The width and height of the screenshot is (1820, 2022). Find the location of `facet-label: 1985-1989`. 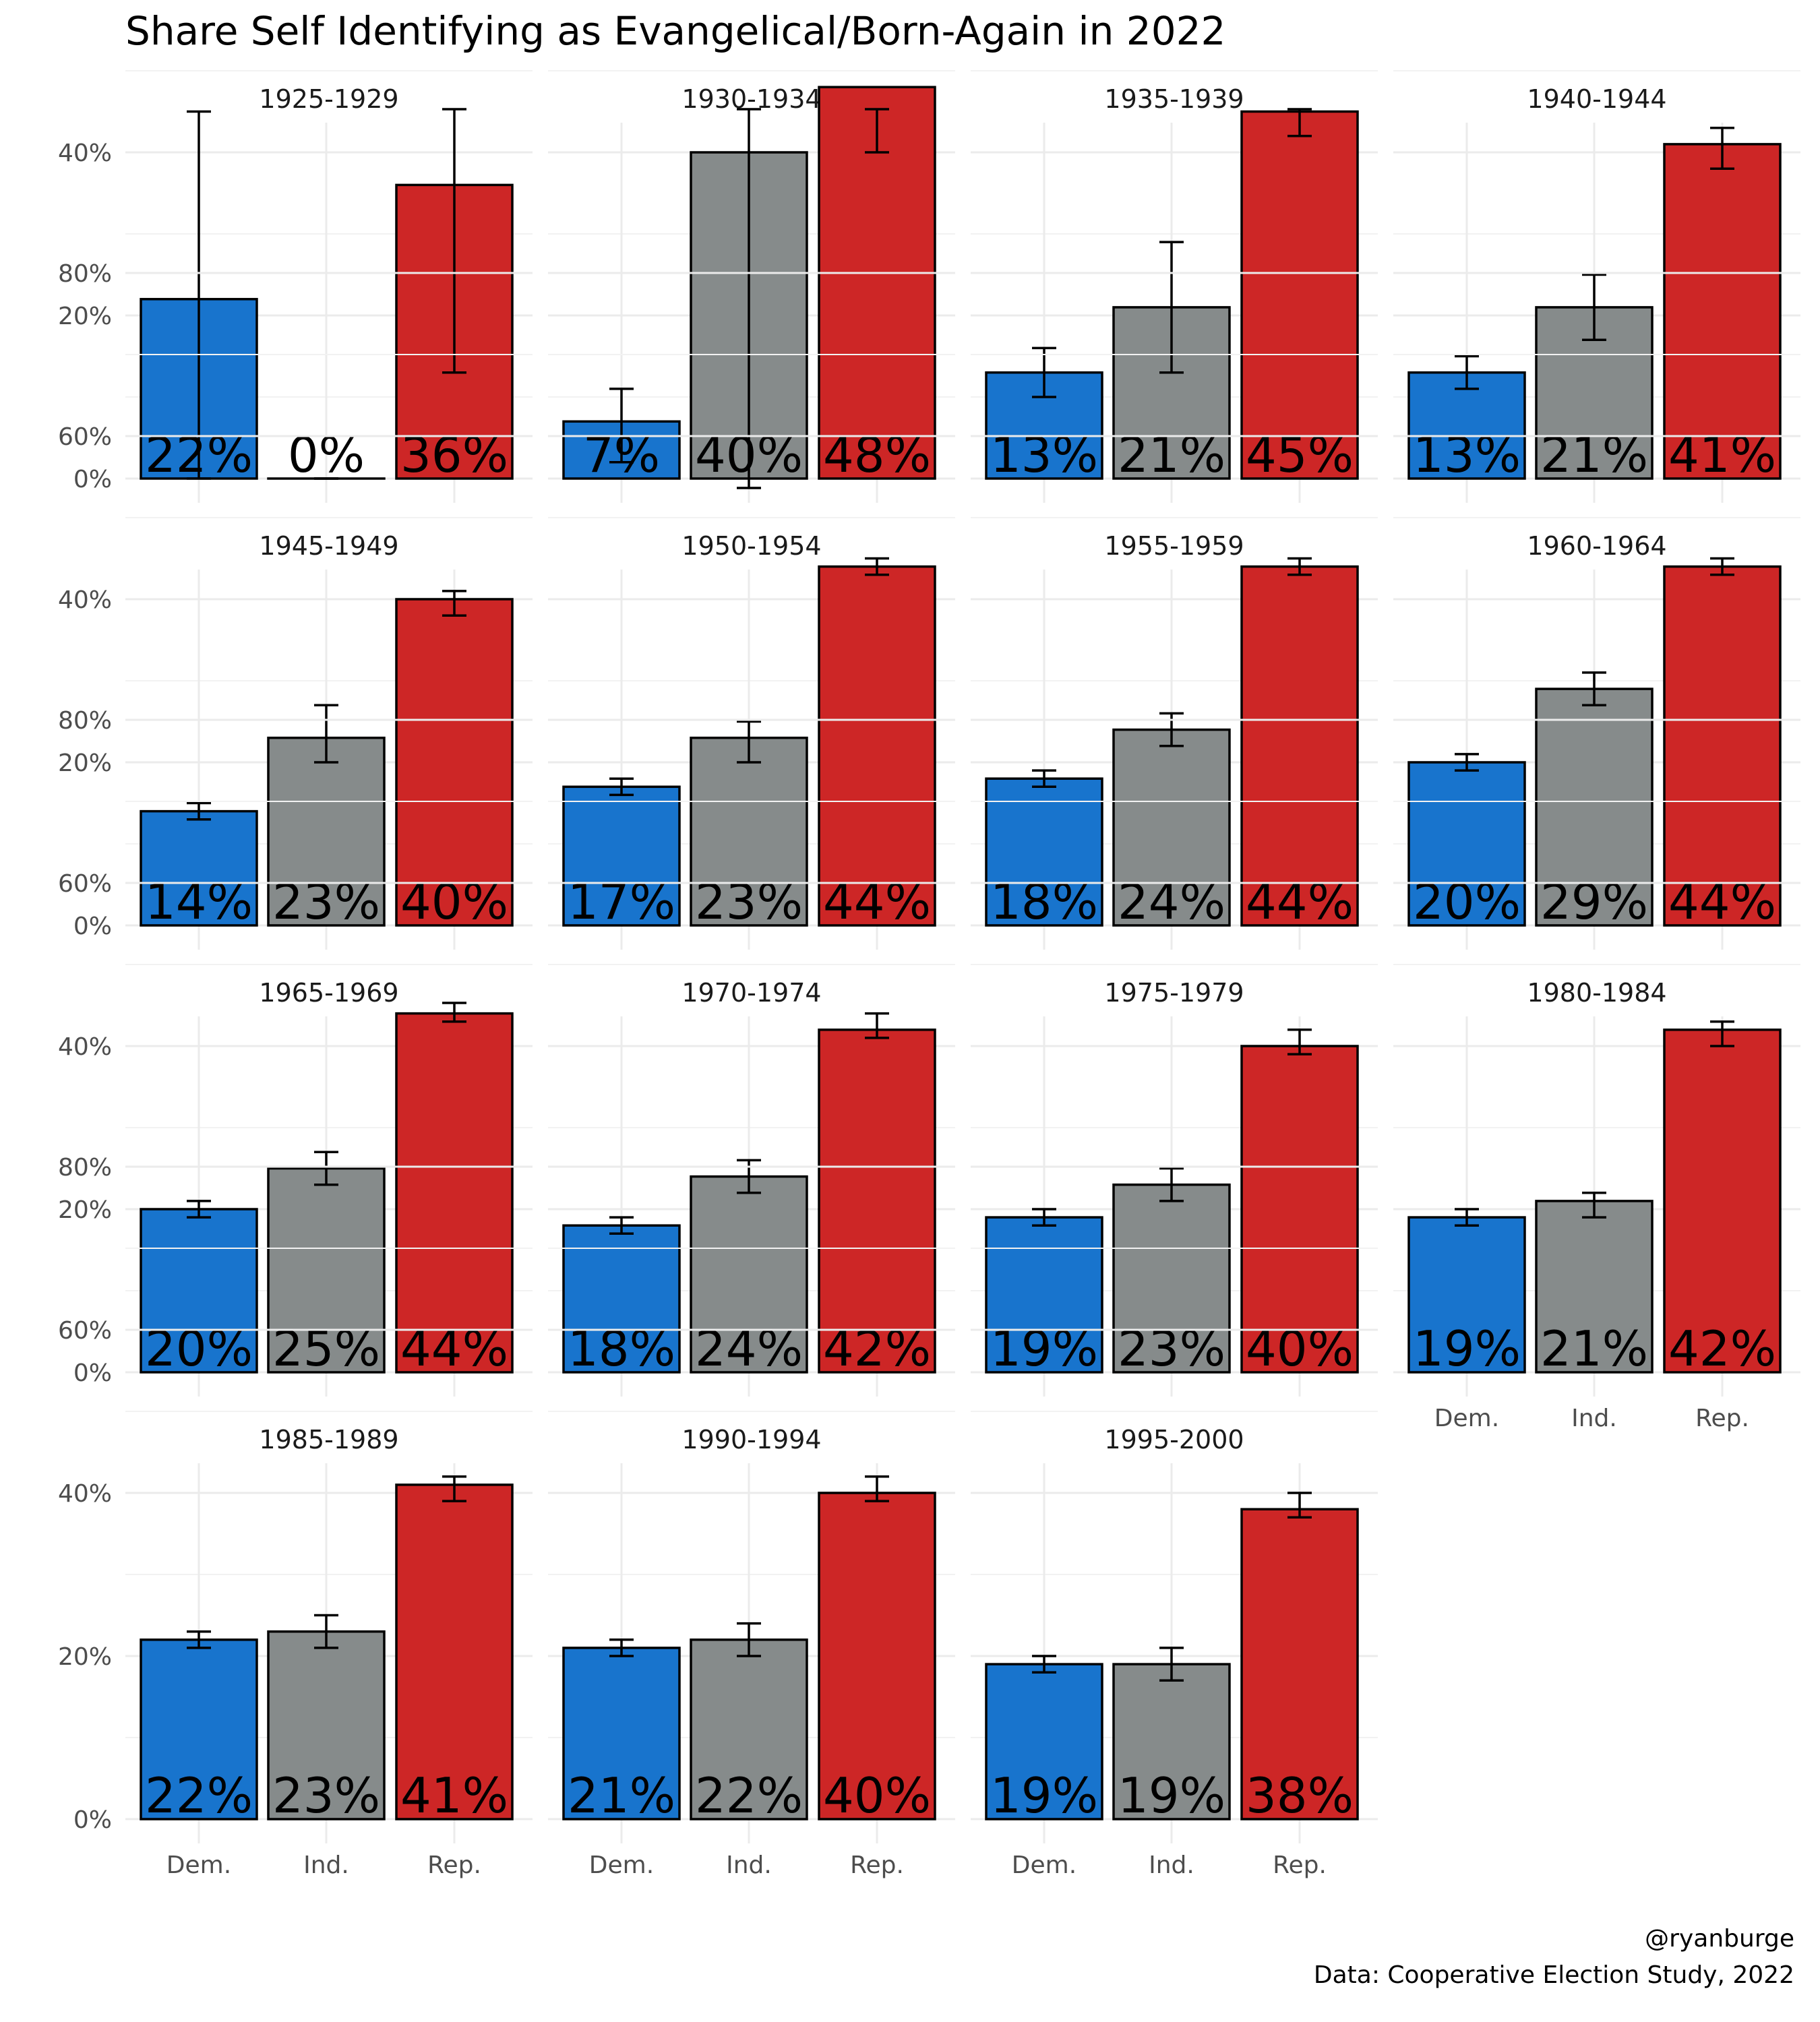

facet-label: 1985-1989 is located at coordinates (328, 1440).